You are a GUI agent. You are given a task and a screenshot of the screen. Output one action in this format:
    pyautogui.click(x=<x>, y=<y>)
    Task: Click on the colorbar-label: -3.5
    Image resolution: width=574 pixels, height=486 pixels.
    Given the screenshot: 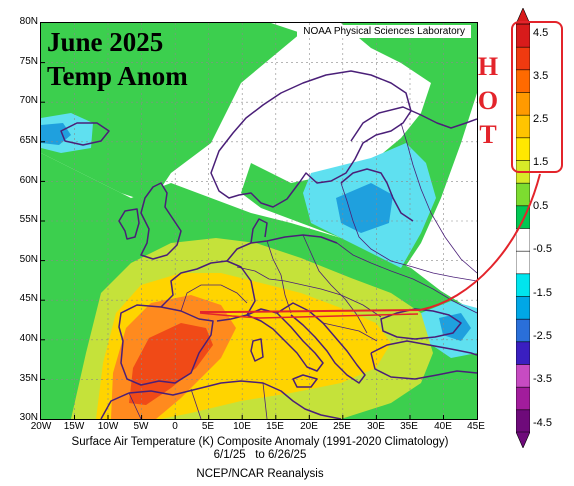 What is the action you would take?
    pyautogui.click(x=542, y=379)
    